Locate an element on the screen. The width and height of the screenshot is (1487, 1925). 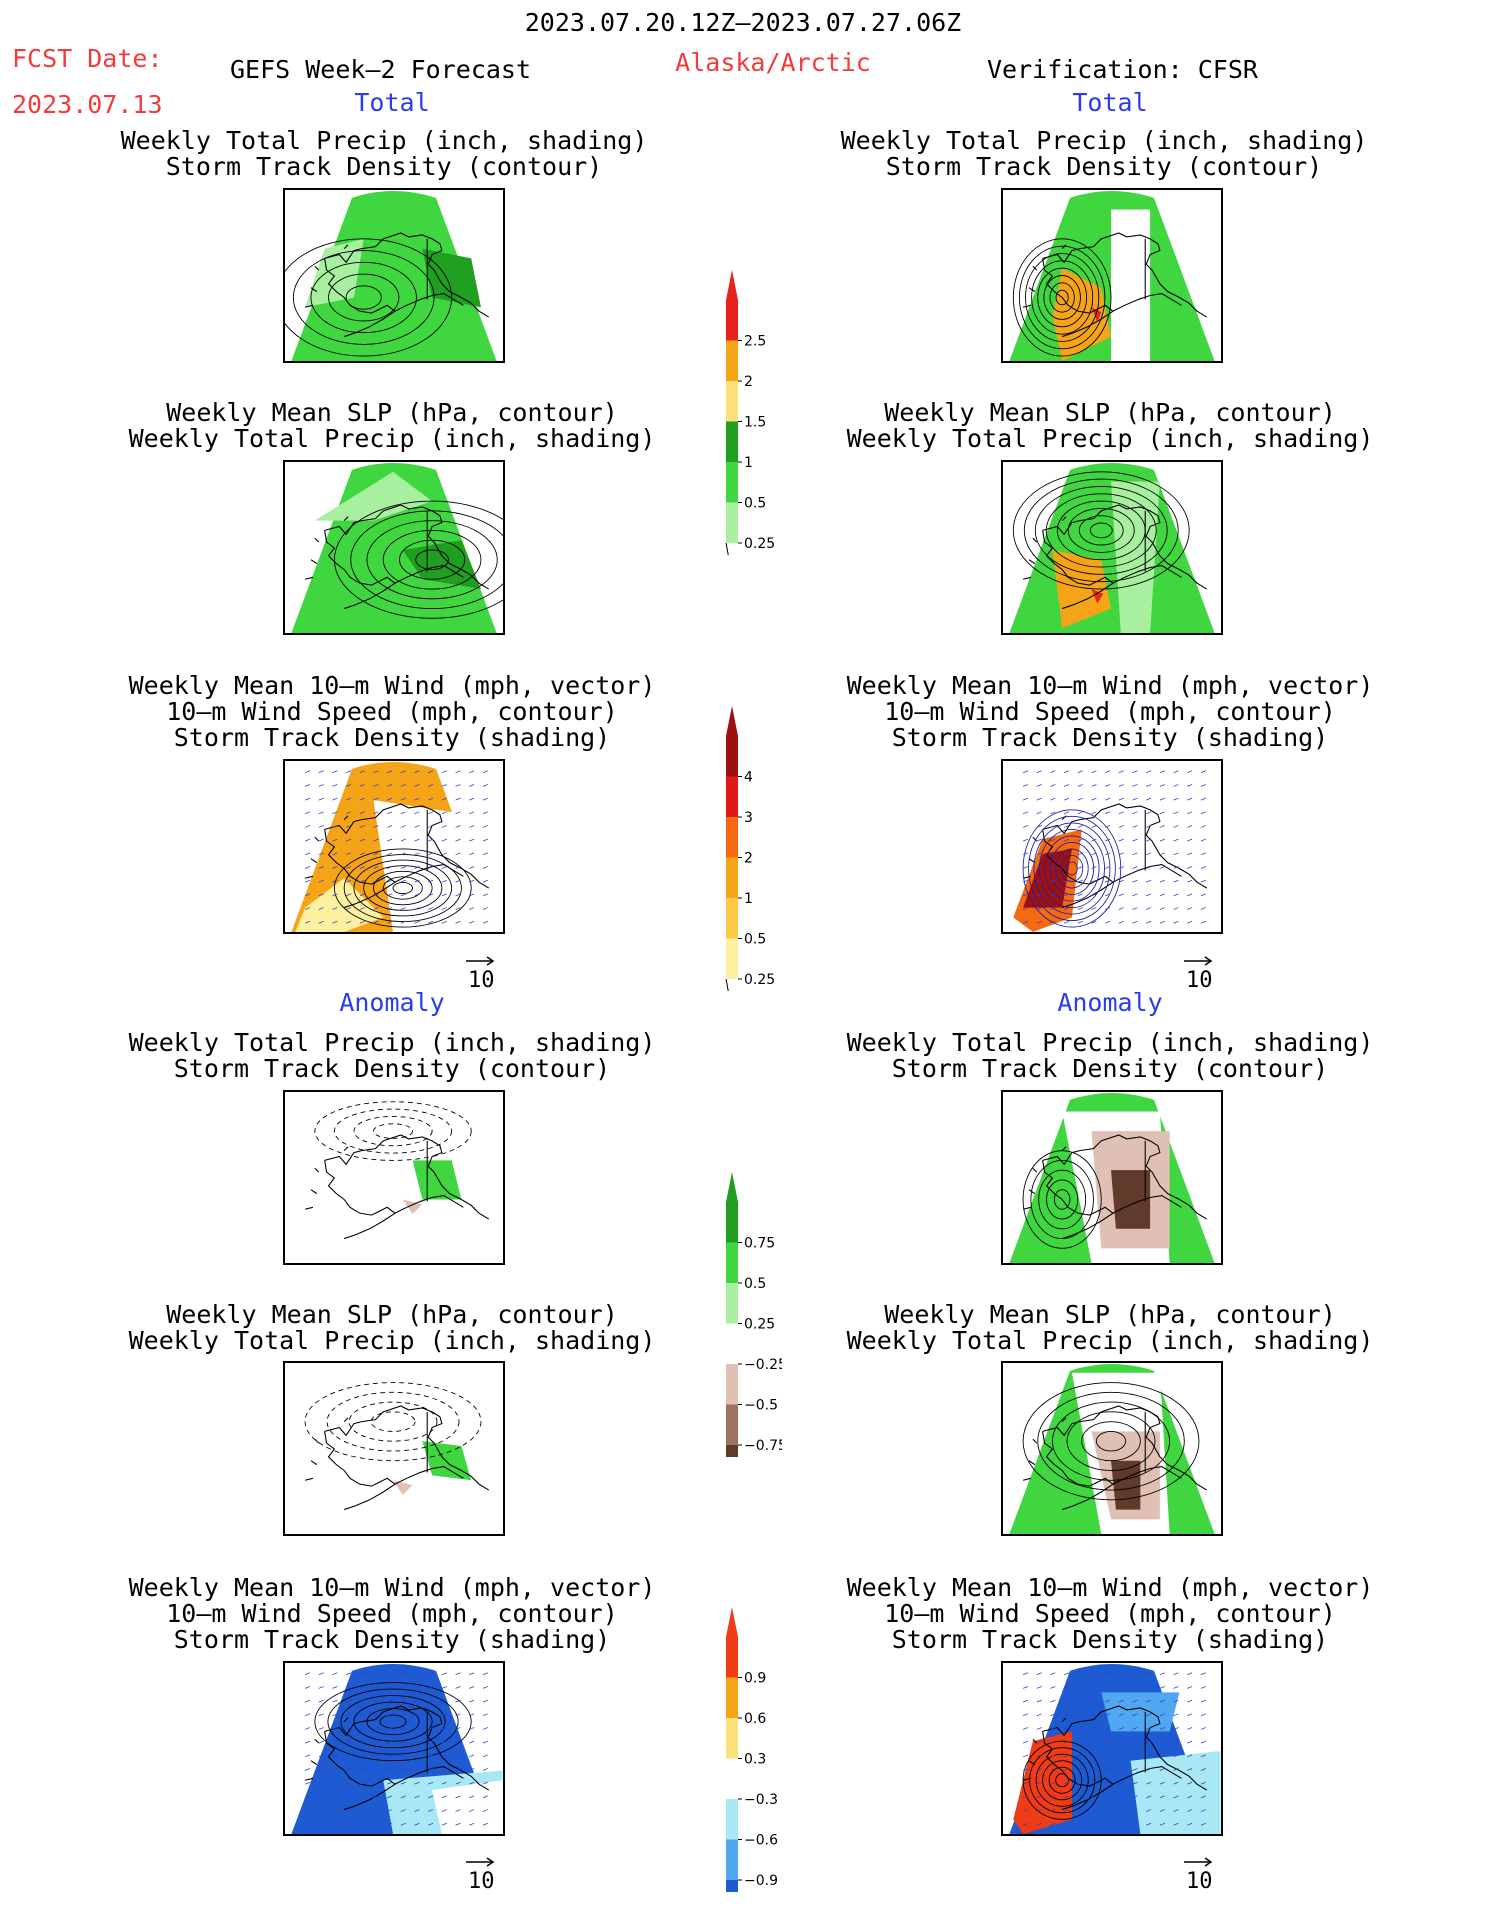
map-fcst-anom-precip is located at coordinates (394, 1177).